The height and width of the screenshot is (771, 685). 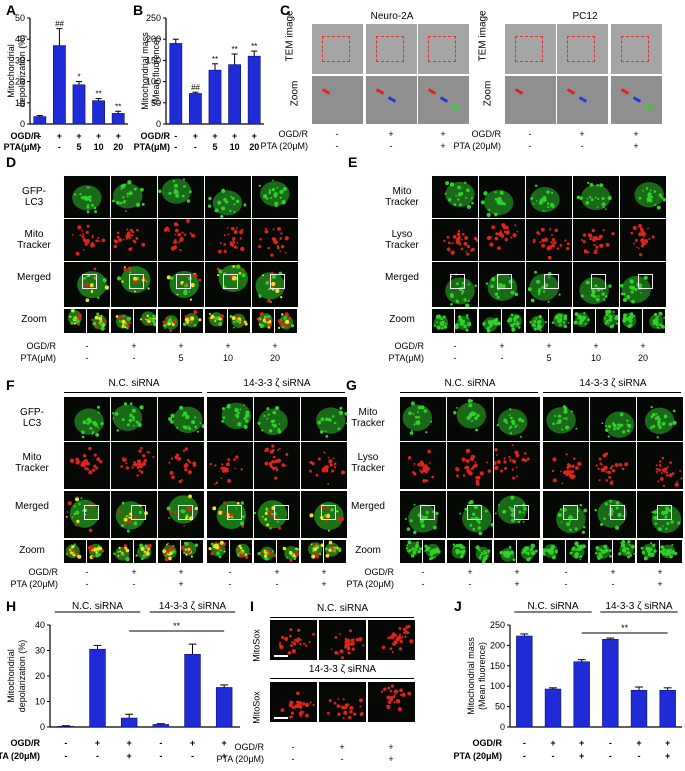 I want to click on y-axis-label: depolarization (%), so click(x=22, y=676).